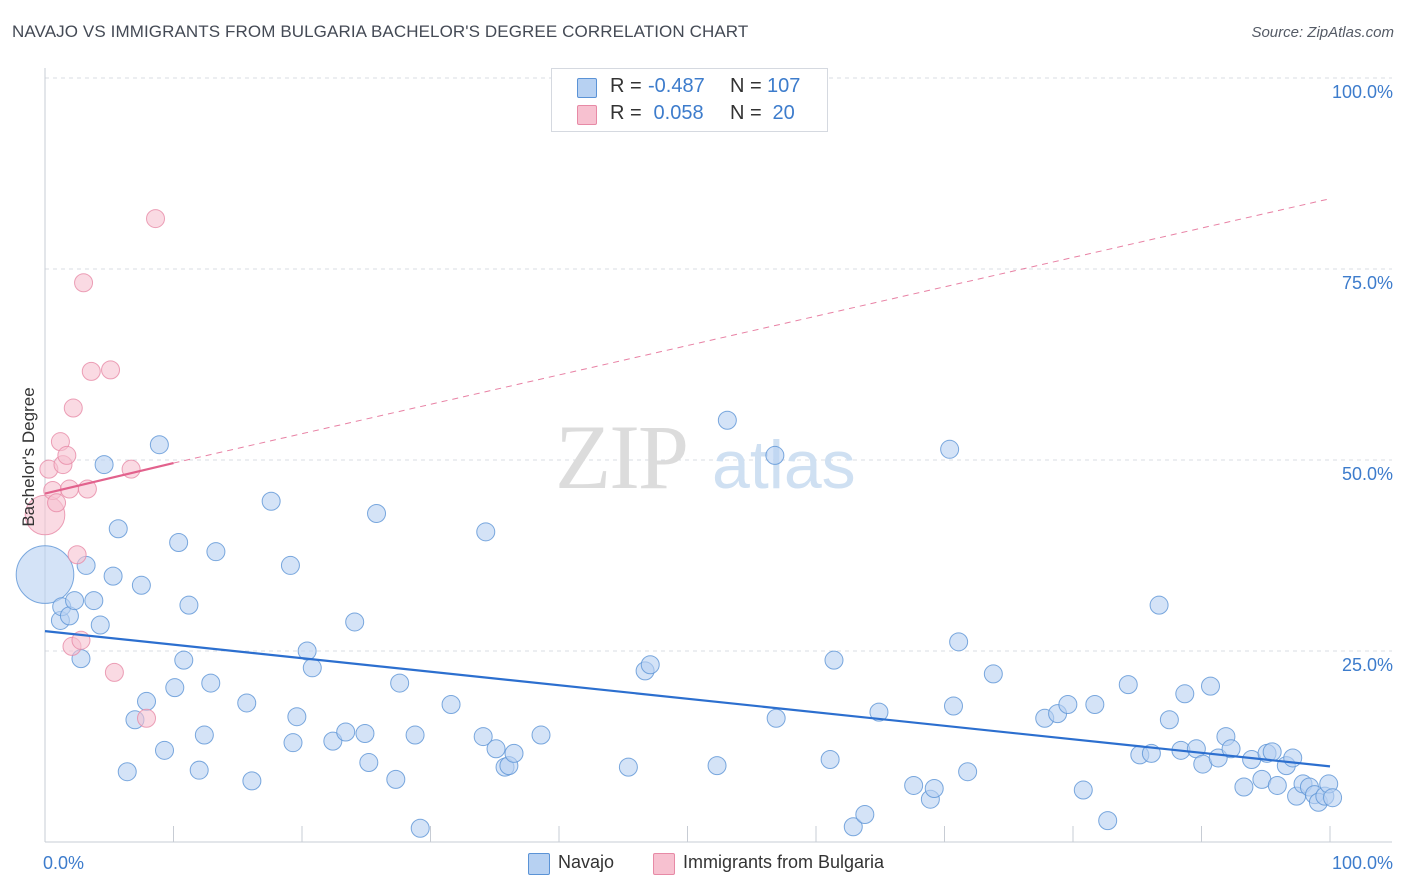 The height and width of the screenshot is (892, 1406). Describe the element at coordinates (1322, 32) in the screenshot. I see `source-label: Source: ZipAtlas.com` at that location.